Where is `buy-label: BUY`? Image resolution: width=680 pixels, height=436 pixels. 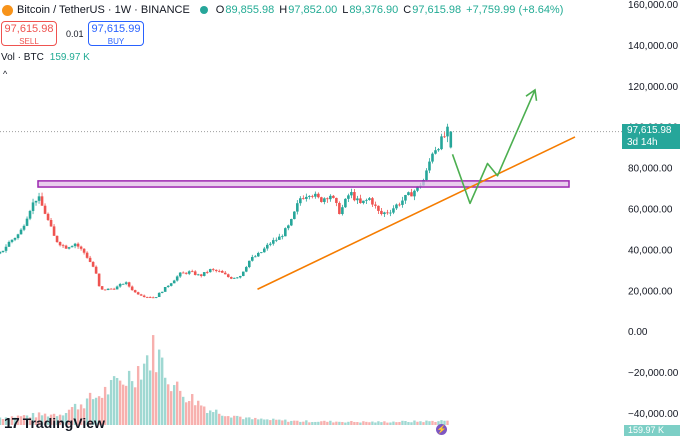
buy-label: BUY is located at coordinates (116, 41).